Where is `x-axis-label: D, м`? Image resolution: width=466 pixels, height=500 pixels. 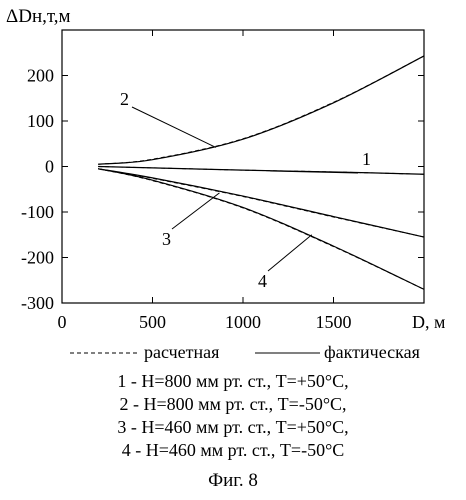 x-axis-label: D, м is located at coordinates (428, 322).